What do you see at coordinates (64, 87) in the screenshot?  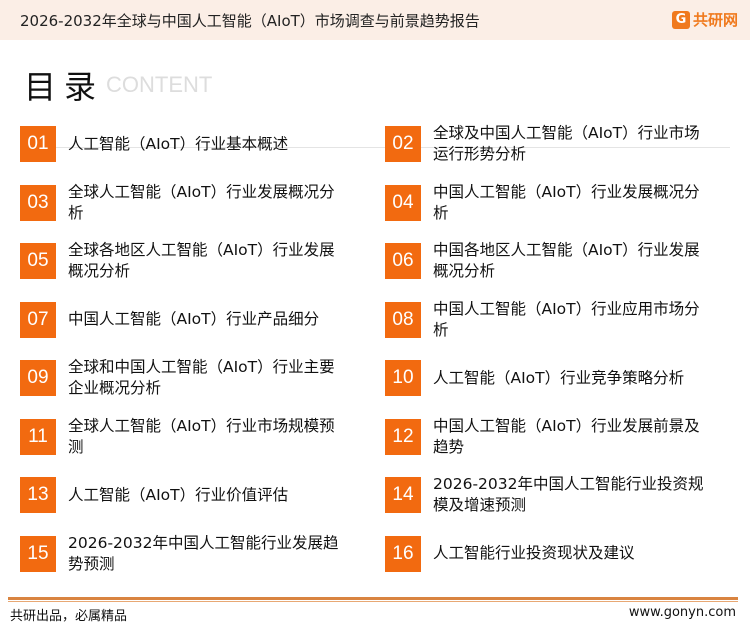 I see `toc-title: 目录` at bounding box center [64, 87].